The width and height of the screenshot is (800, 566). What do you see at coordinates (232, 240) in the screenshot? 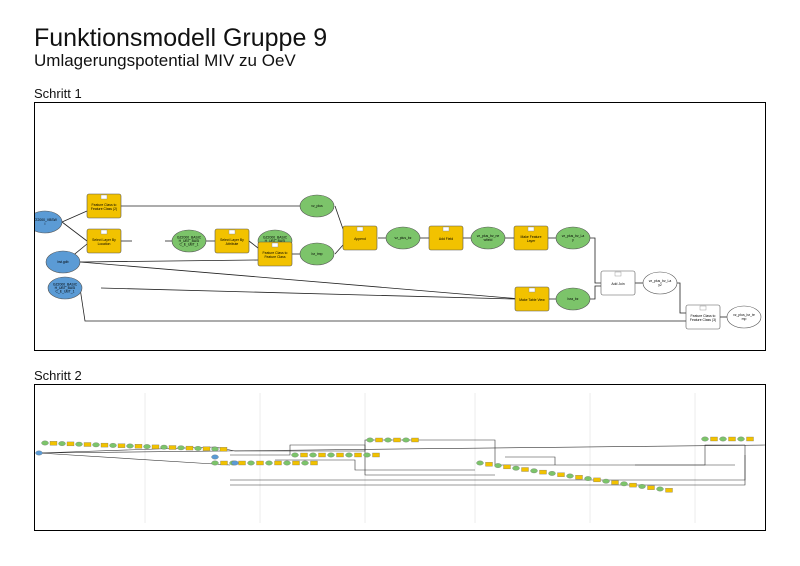
I see `node-label: Select Layer By` at bounding box center [232, 240].